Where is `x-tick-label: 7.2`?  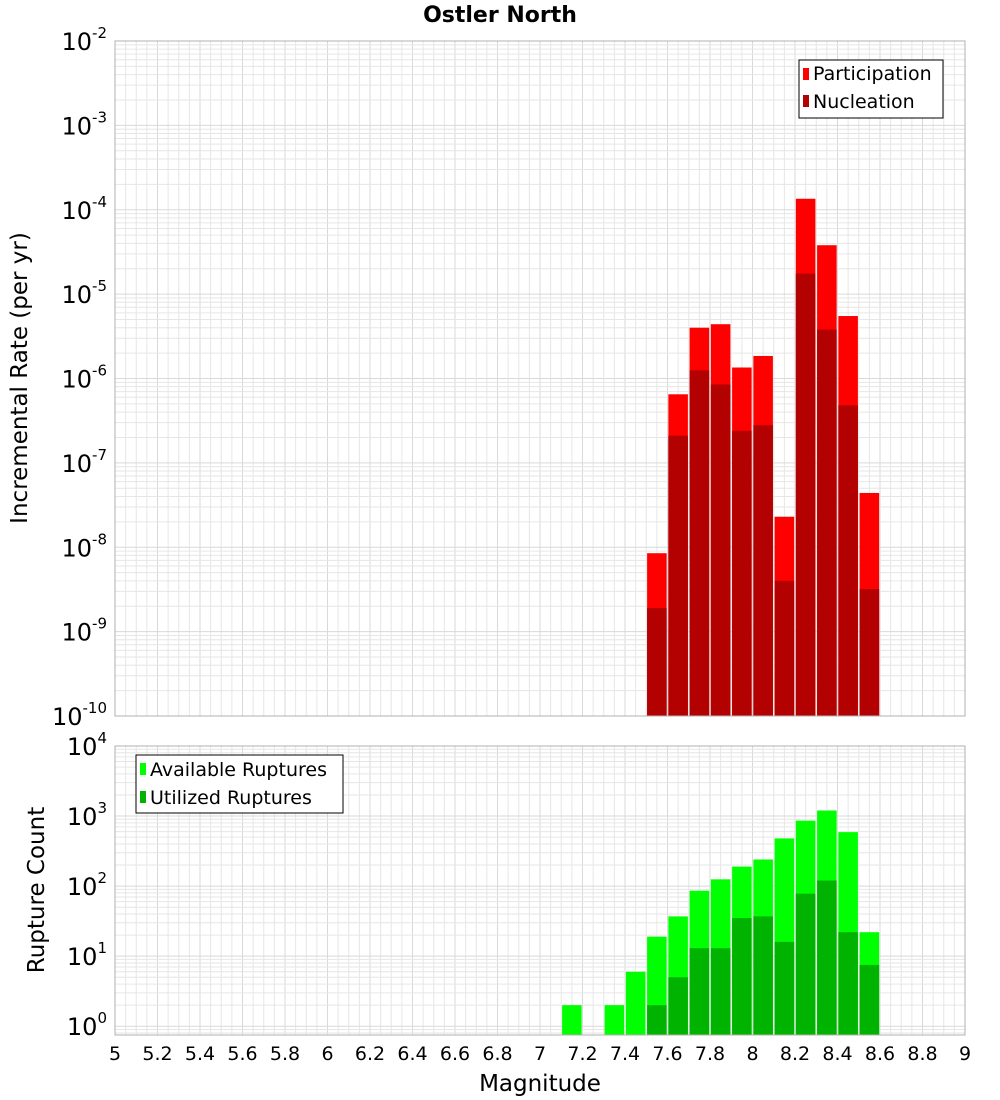 x-tick-label: 7.2 is located at coordinates (582, 1054).